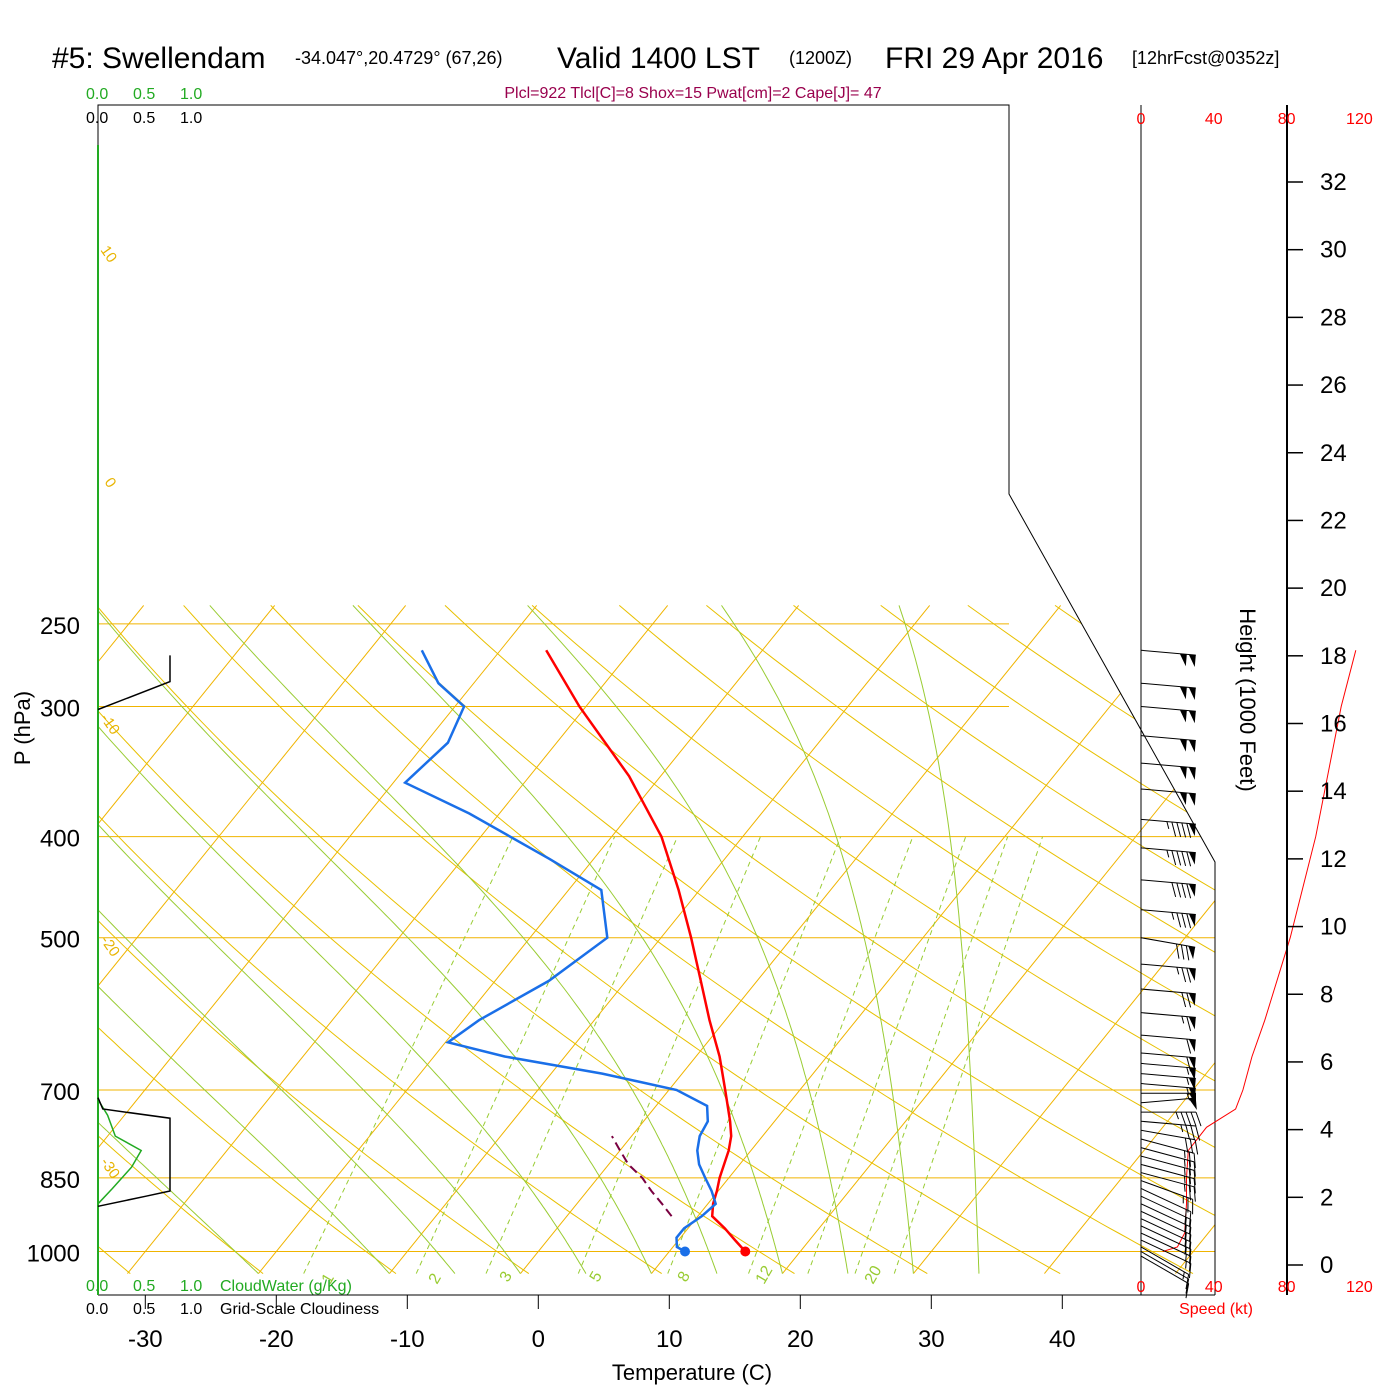 This screenshot has width=1400, height=1400. I want to click on moist-adiabat-line, so click(178, 939).